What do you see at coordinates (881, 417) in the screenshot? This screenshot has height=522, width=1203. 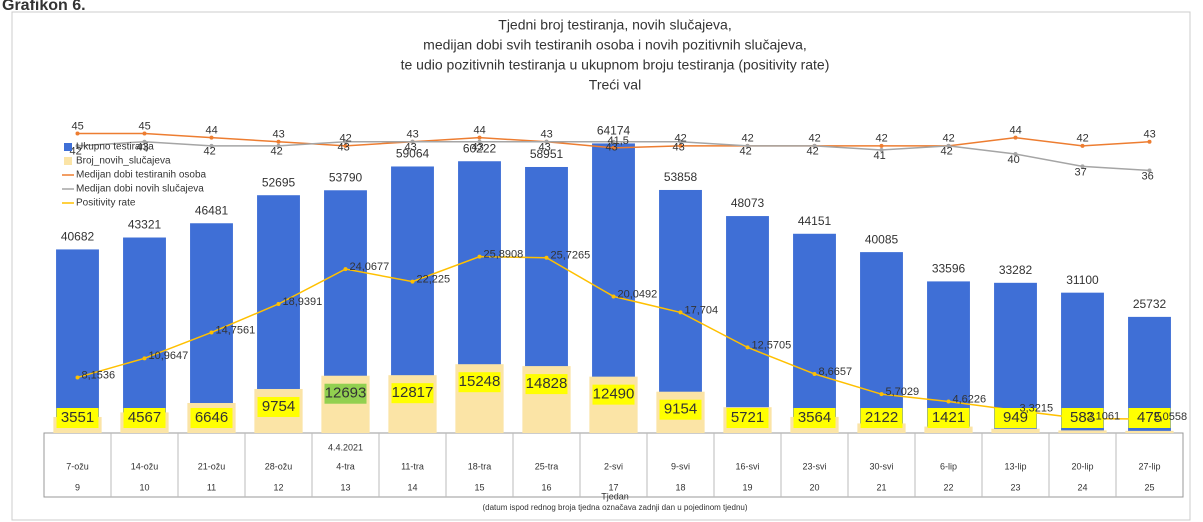 I see `data-label: 2122` at bounding box center [881, 417].